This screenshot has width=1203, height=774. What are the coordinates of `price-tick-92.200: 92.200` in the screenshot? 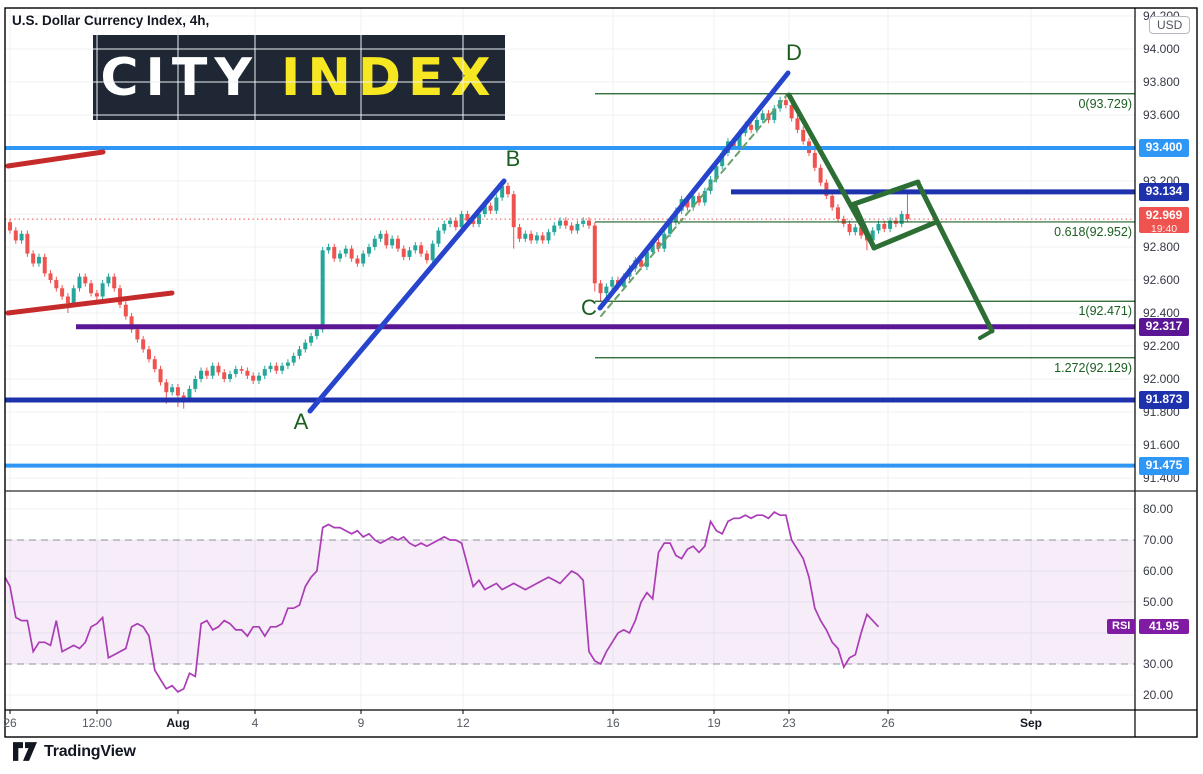 It's located at (1161, 346).